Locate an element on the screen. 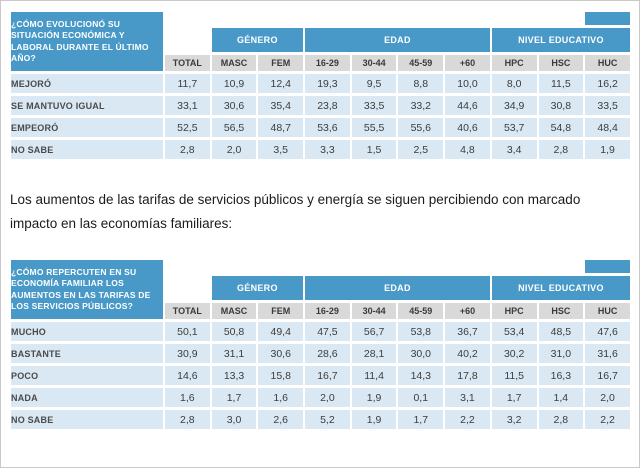 The height and width of the screenshot is (468, 640). data-cell: 8,0 is located at coordinates (514, 83).